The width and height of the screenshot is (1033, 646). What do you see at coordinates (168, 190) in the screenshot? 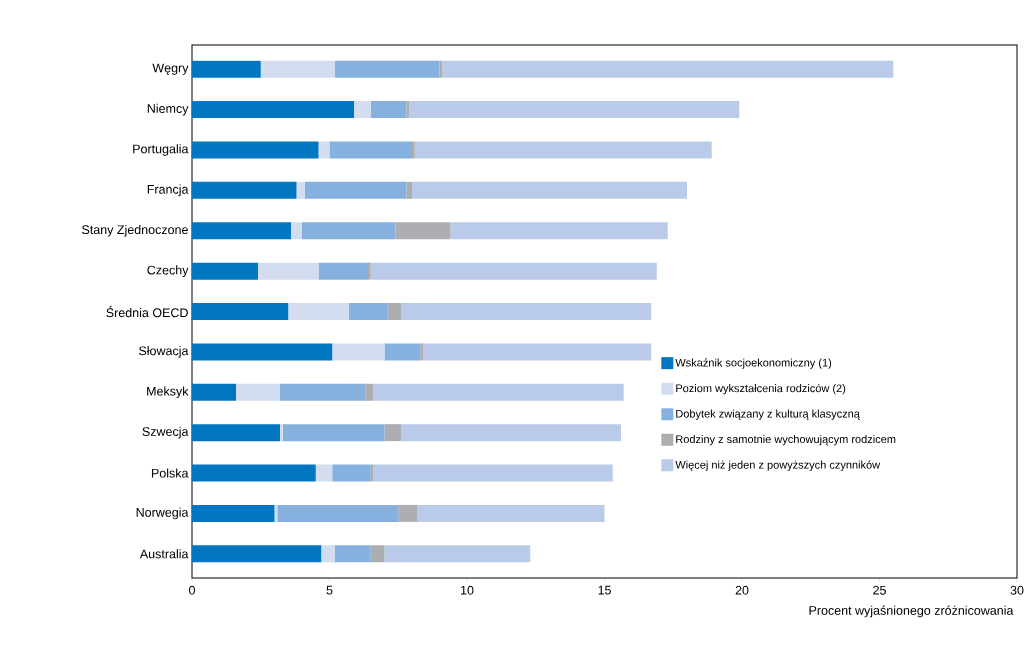
I see `y-tick-label: Francja` at bounding box center [168, 190].